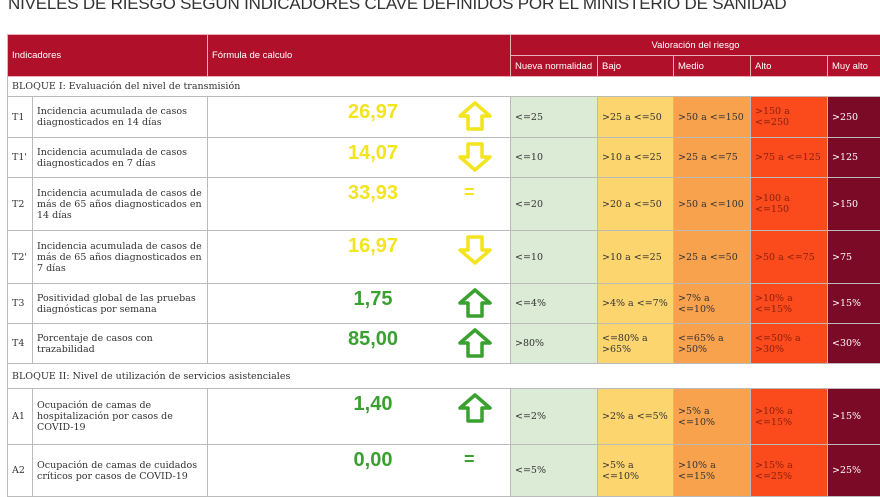 Image resolution: width=880 pixels, height=497 pixels. I want to click on header-level: Bajo, so click(636, 66).